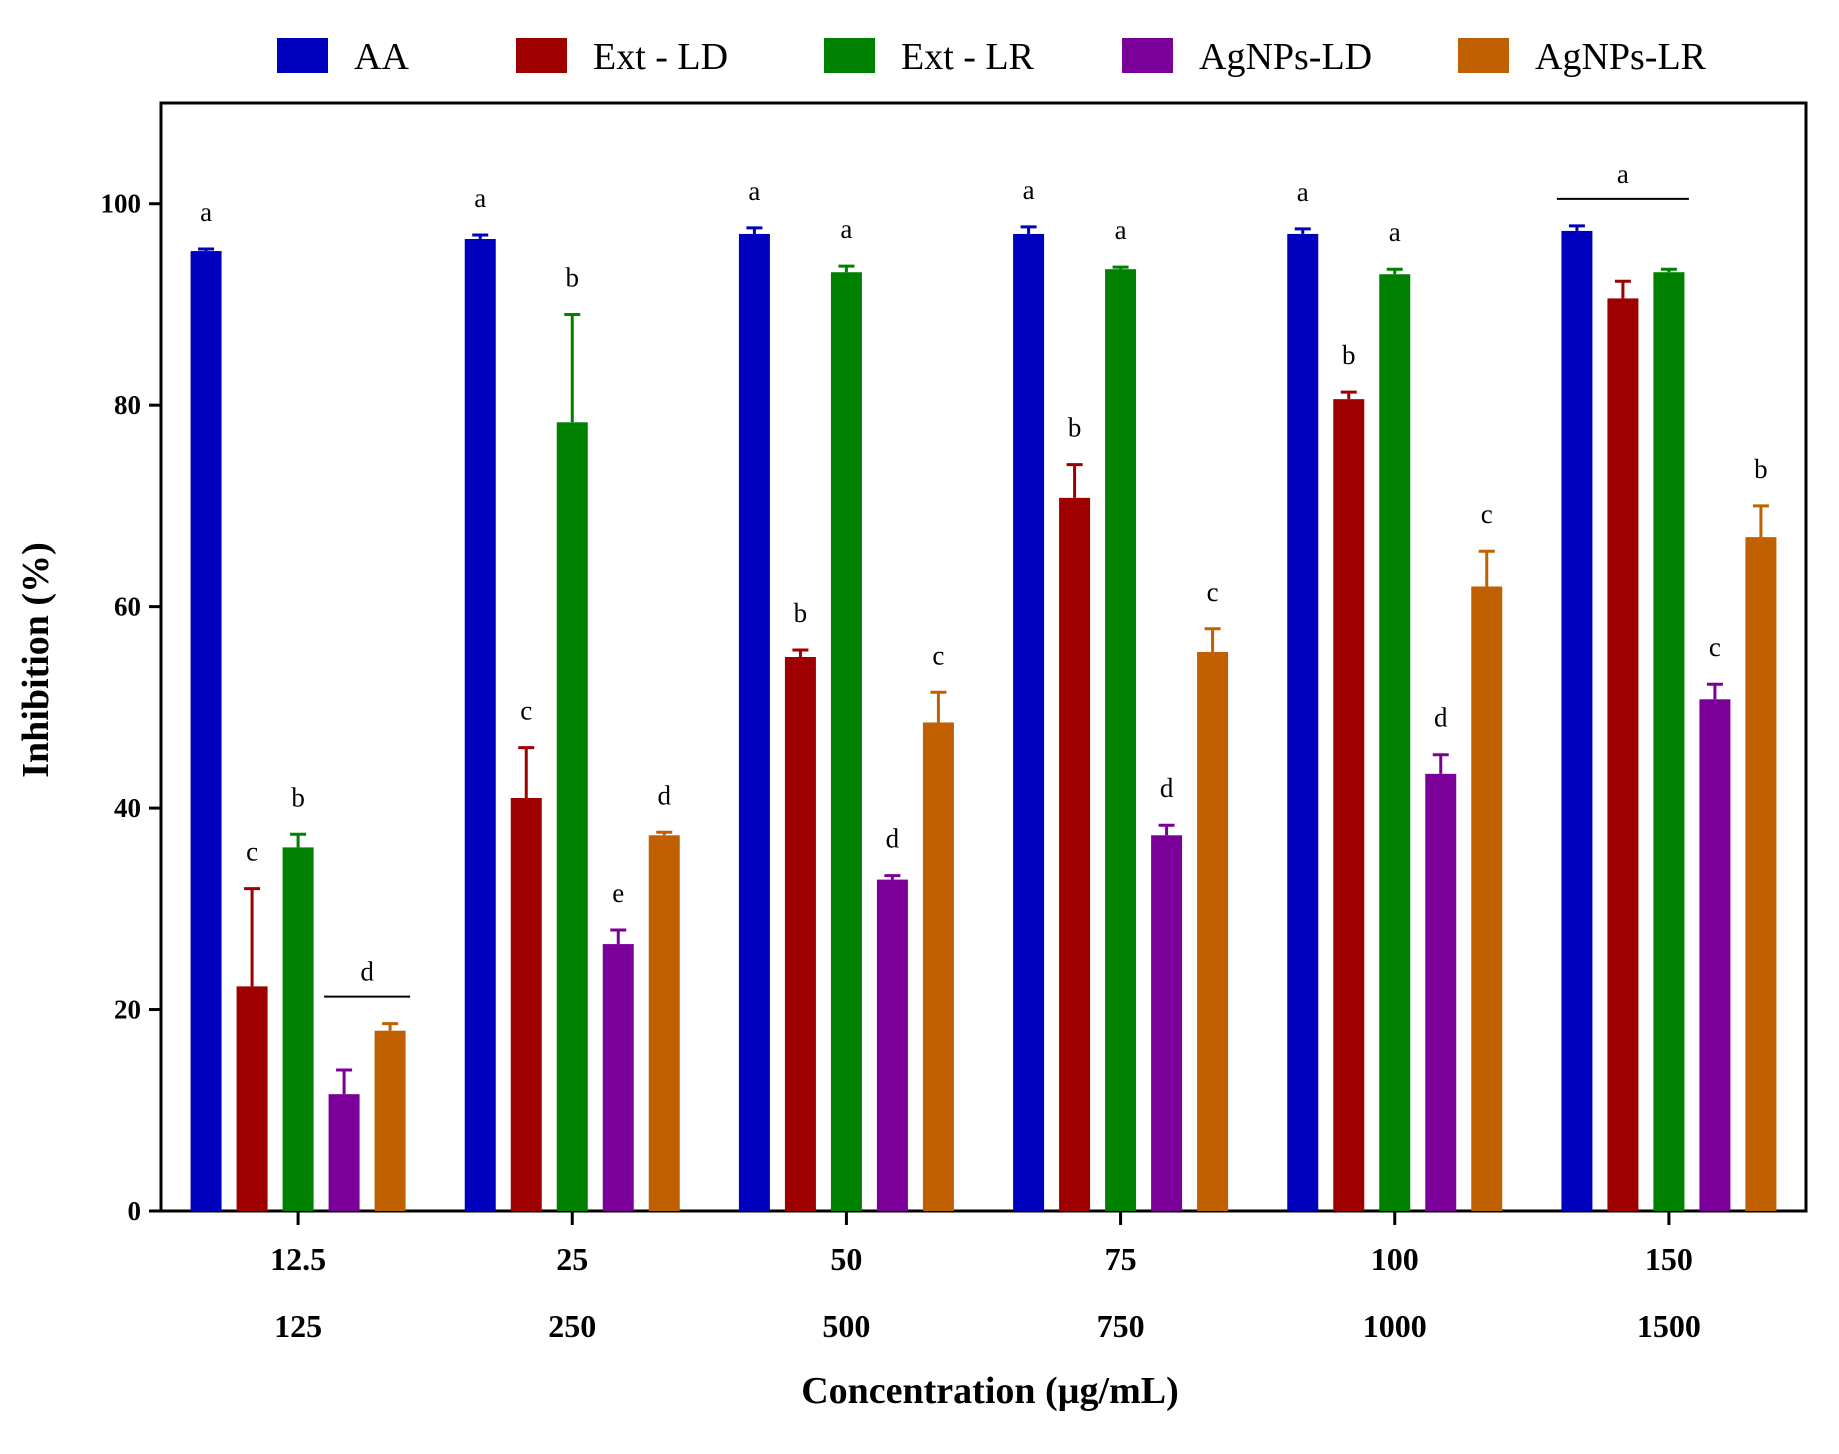 The image size is (1839, 1454). Describe the element at coordinates (846, 1259) in the screenshot. I see `x-tick-label: 50` at that location.